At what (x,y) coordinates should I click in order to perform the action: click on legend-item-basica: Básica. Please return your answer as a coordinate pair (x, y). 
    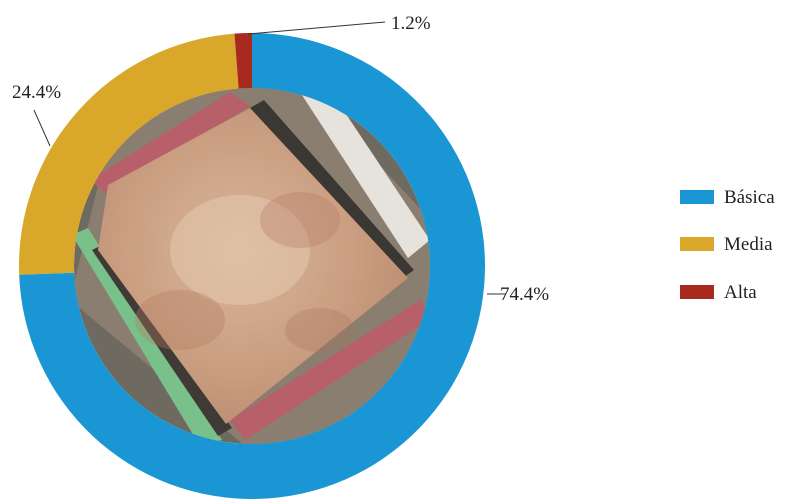
    Looking at the image, I should click on (727, 197).